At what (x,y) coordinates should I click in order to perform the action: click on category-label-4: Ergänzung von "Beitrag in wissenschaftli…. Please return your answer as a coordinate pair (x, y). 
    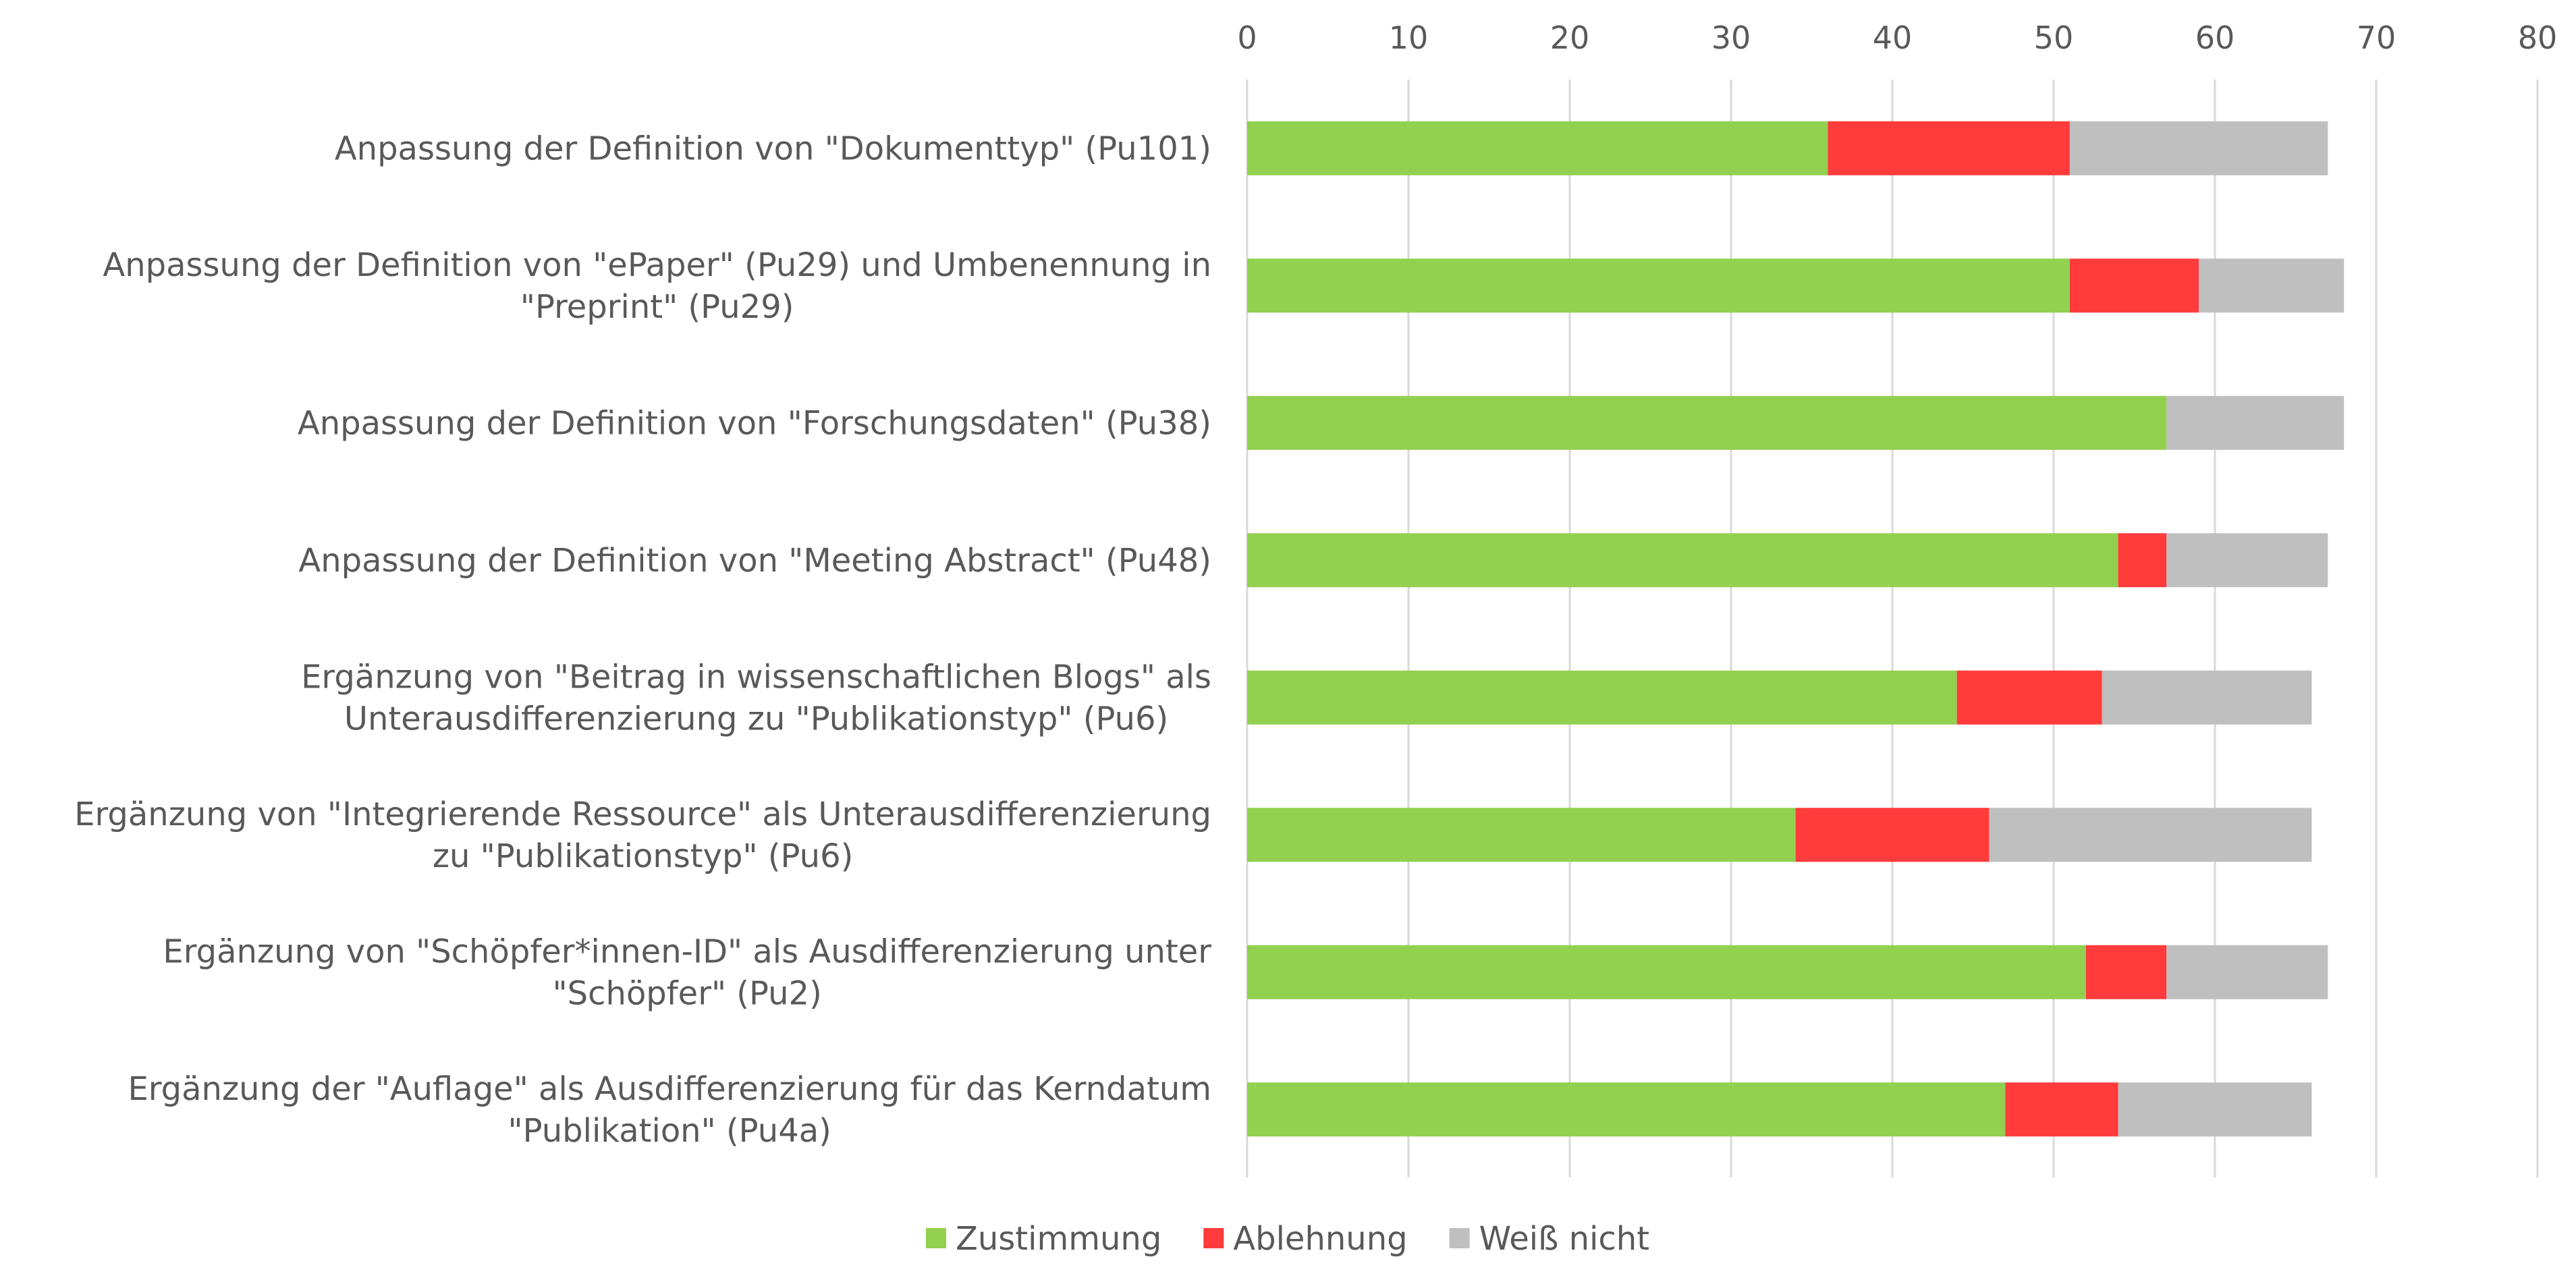
    Looking at the image, I should click on (756, 698).